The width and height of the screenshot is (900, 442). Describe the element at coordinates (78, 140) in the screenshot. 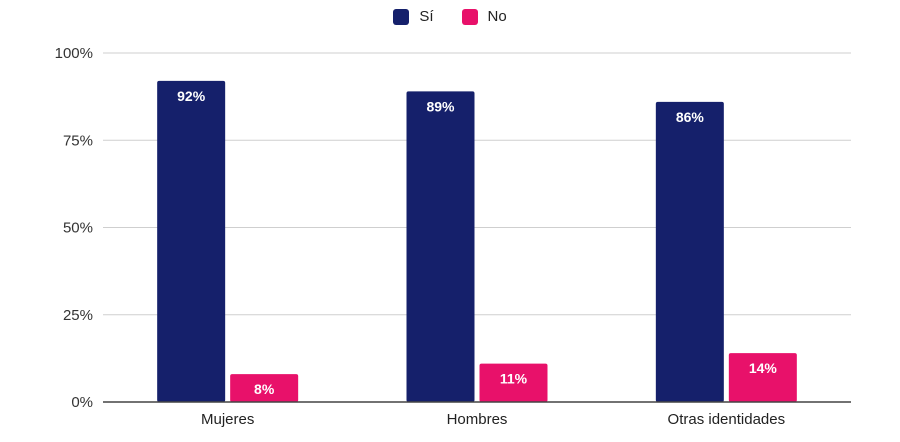

I see `y-tick-label: 75%` at that location.